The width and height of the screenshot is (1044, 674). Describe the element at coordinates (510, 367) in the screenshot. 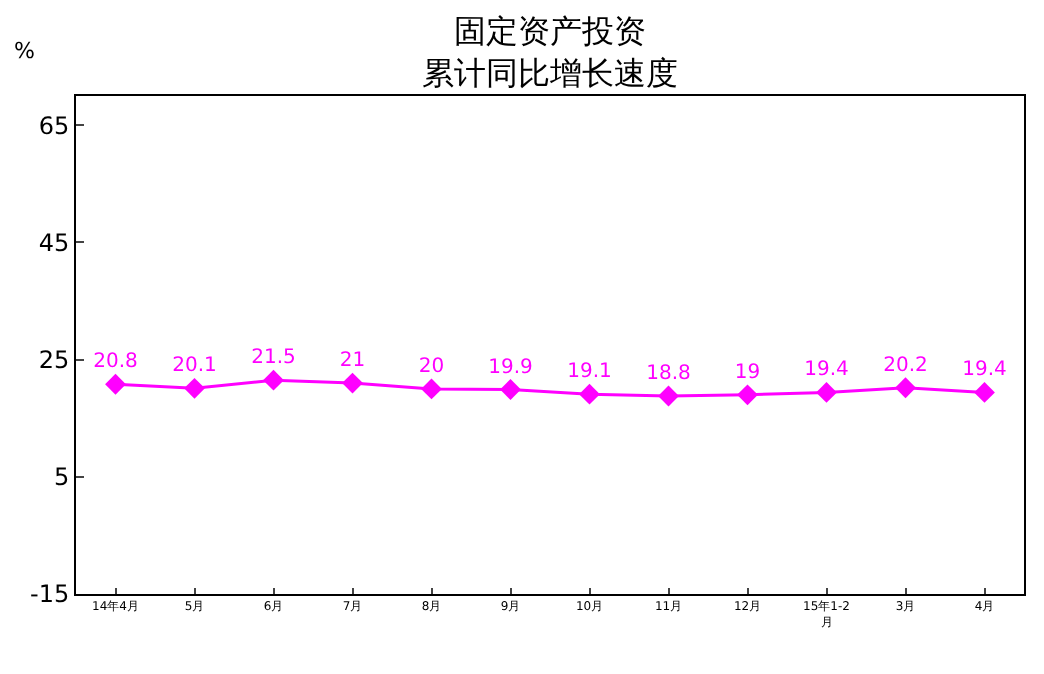

I see `data-label: 19.9` at that location.